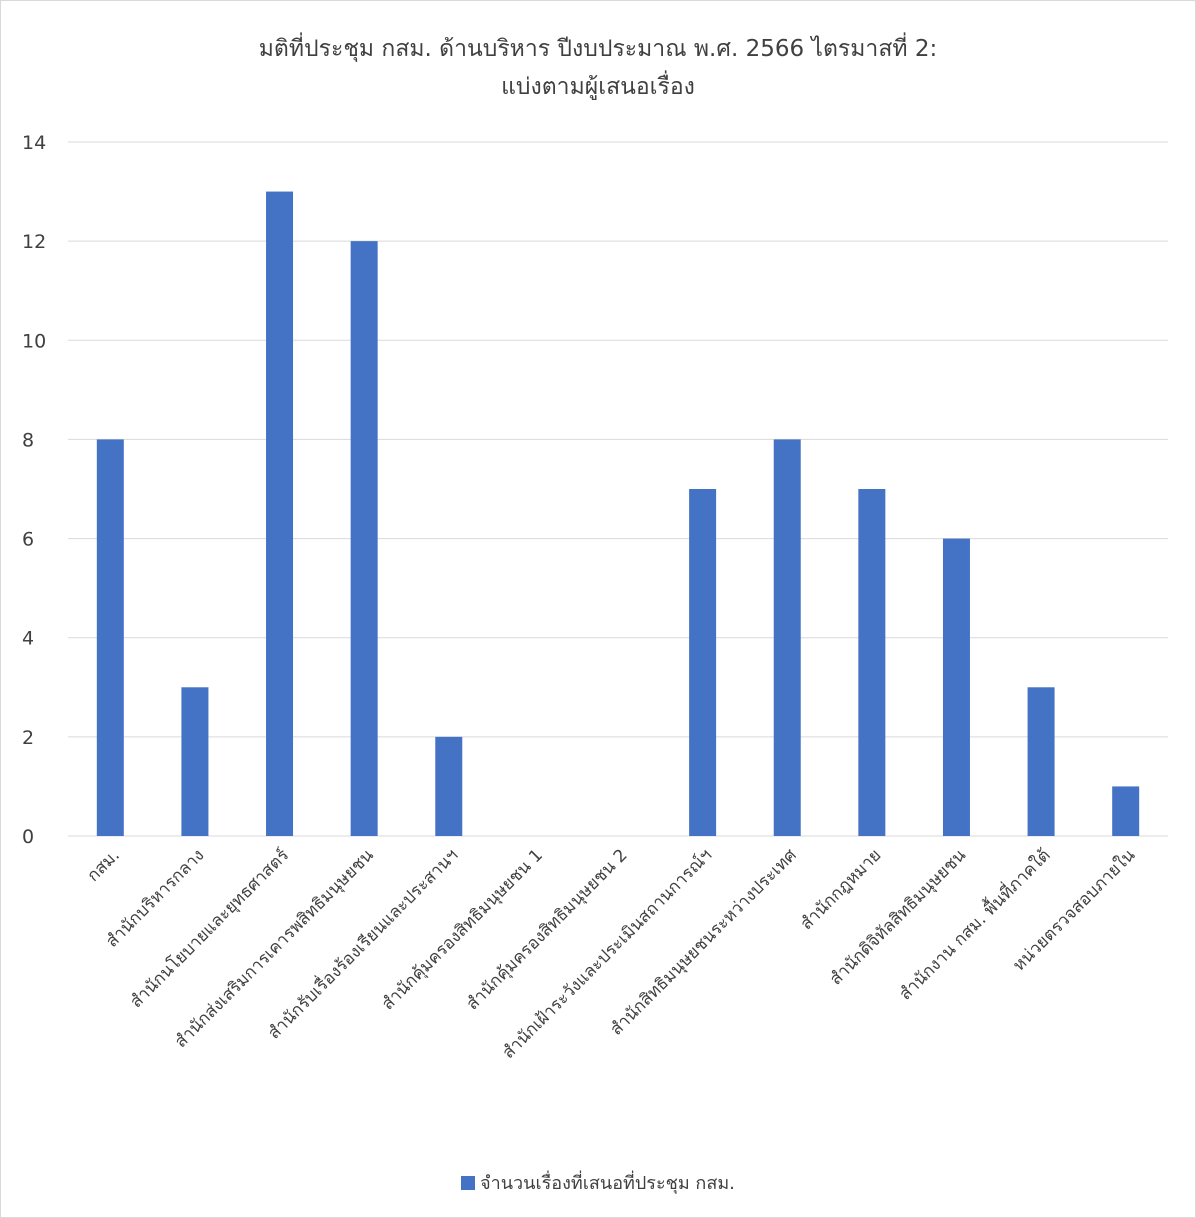 This screenshot has height=1218, width=1196. What do you see at coordinates (841, 889) in the screenshot?
I see `x-tick-label: สำนักกฎหมาย` at bounding box center [841, 889].